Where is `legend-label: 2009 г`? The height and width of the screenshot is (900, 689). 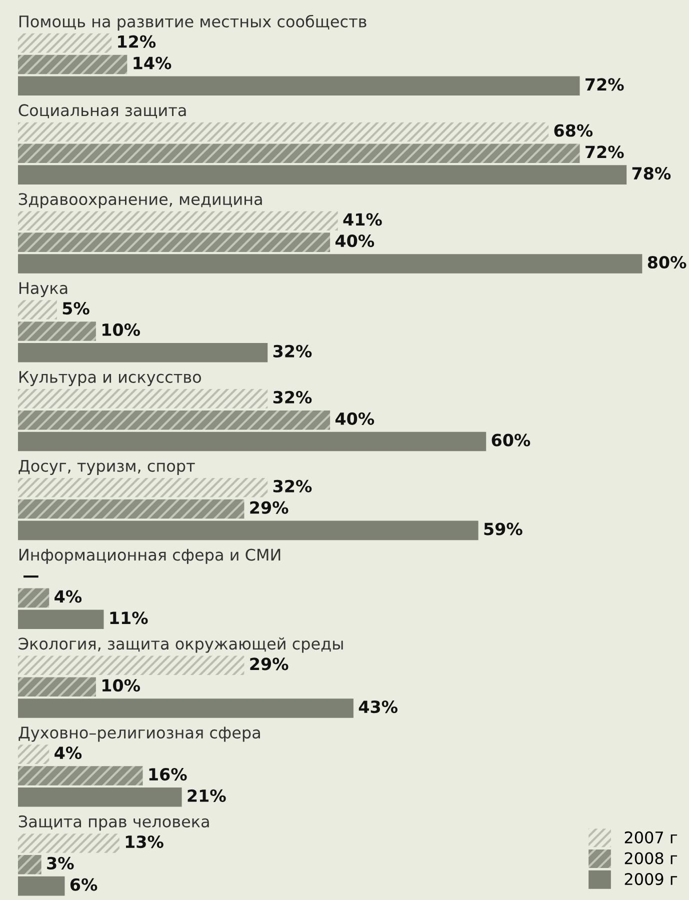
legend-label: 2009 г is located at coordinates (651, 879).